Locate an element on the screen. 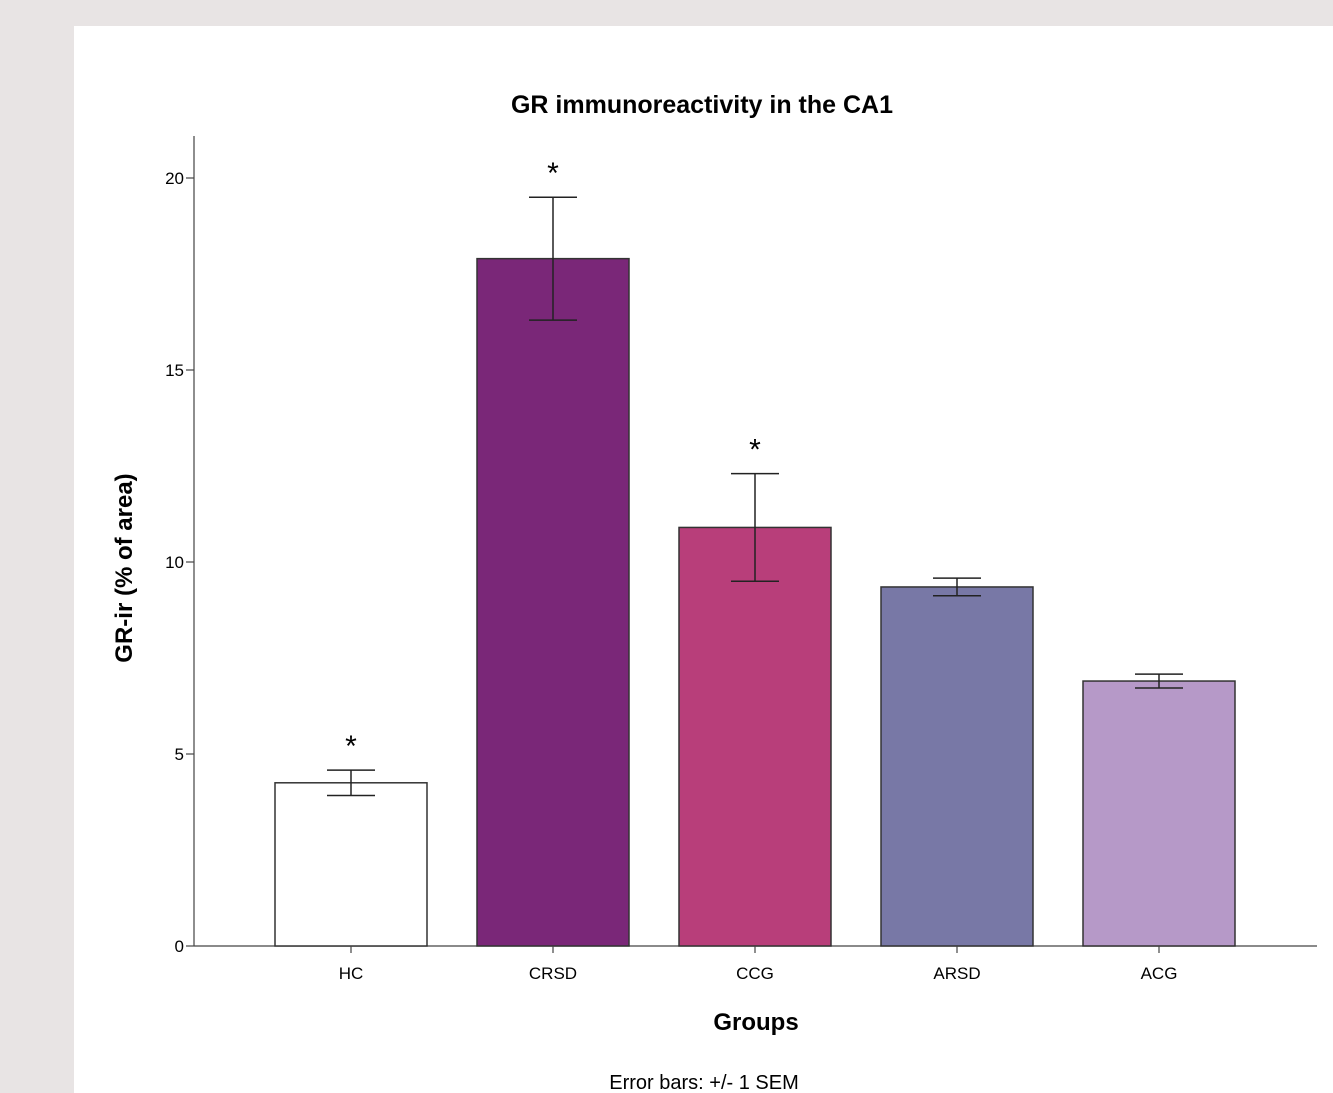  x-tick-label: HC is located at coordinates (351, 973).